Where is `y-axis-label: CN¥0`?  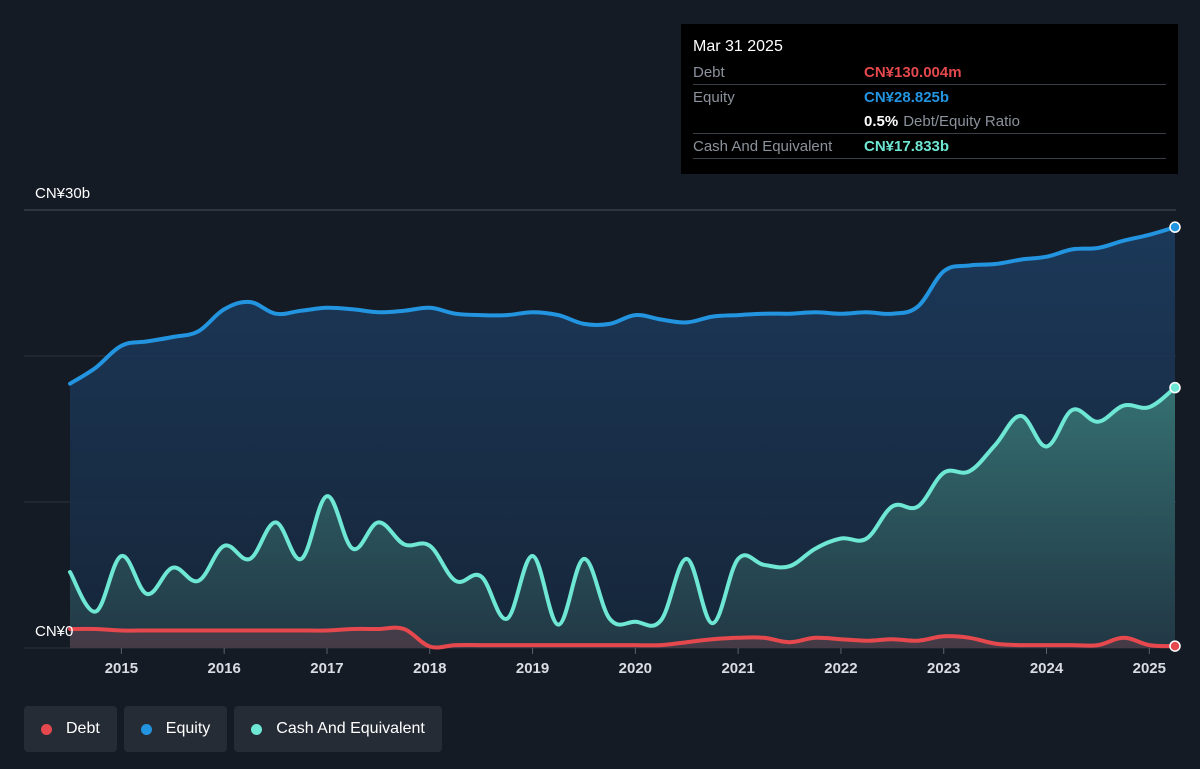
y-axis-label: CN¥0 is located at coordinates (54, 631).